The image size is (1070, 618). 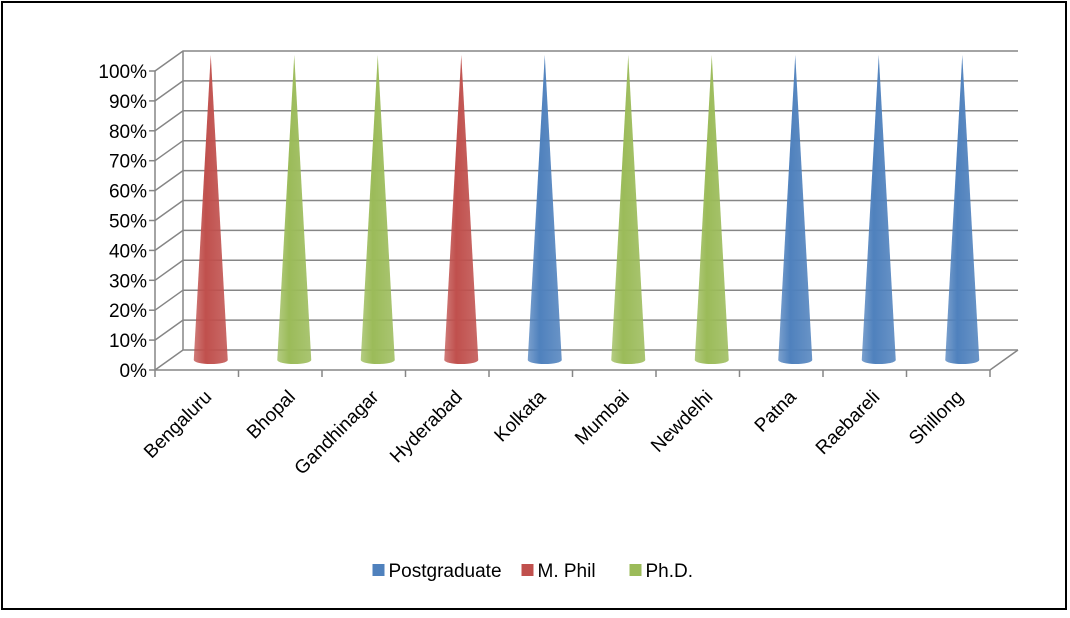 I want to click on y-tick-label-0: 0%, so click(x=134, y=371).